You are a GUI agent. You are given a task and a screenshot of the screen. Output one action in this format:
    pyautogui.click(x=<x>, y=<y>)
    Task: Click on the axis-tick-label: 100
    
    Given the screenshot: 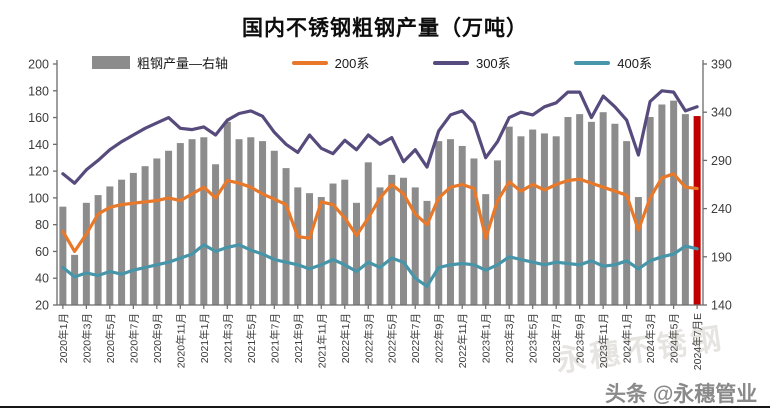 What is the action you would take?
    pyautogui.click(x=38, y=198)
    